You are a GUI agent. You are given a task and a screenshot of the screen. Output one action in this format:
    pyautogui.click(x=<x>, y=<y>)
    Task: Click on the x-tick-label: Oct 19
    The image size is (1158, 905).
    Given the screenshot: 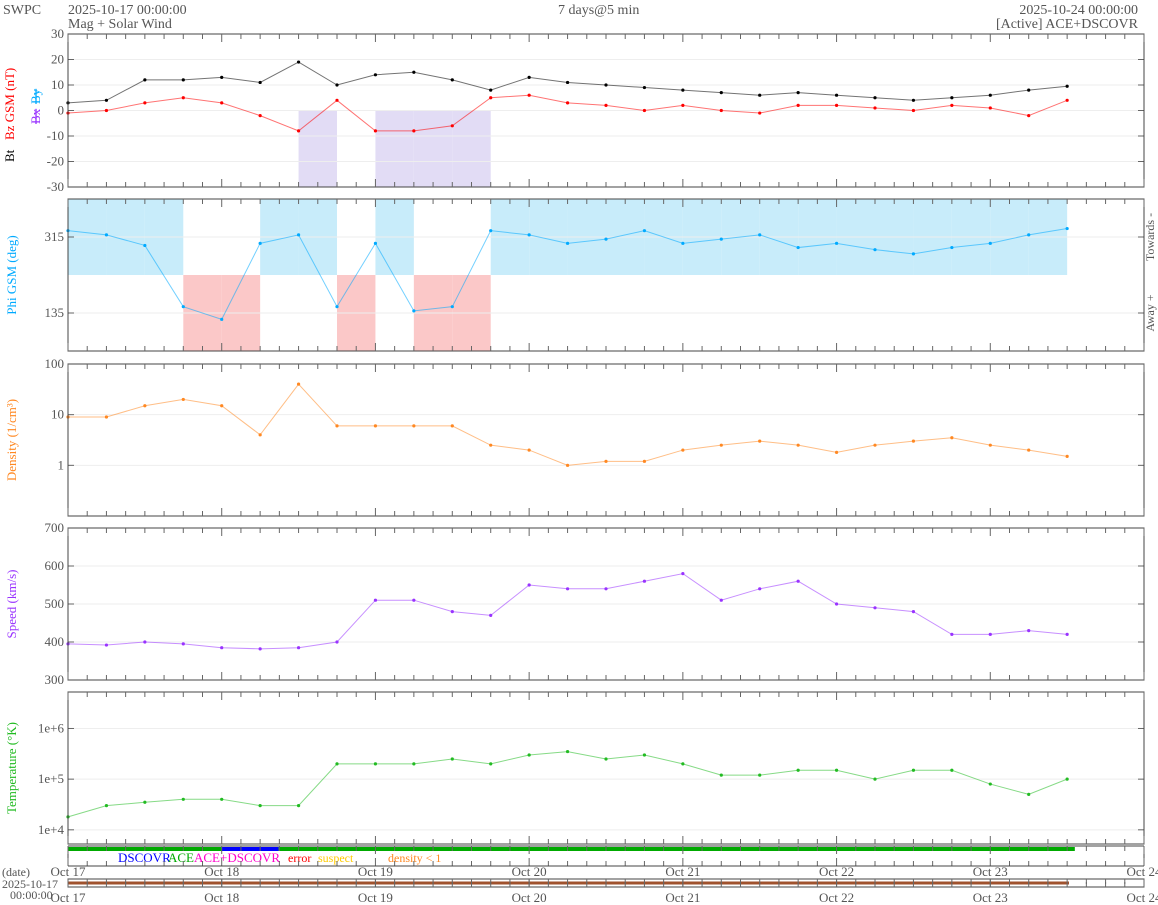 What is the action you would take?
    pyautogui.click(x=375, y=871)
    